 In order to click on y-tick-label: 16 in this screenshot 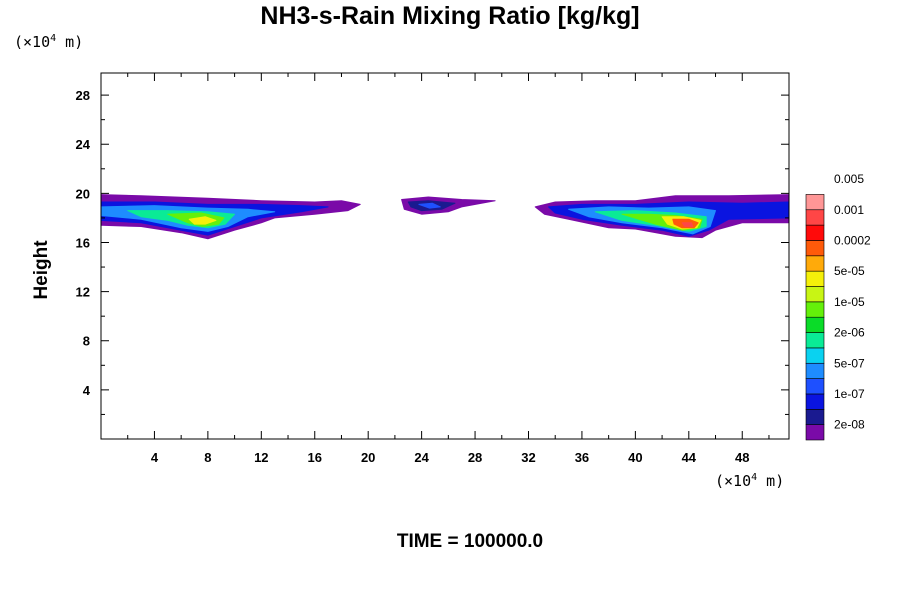, I will do `click(83, 242)`.